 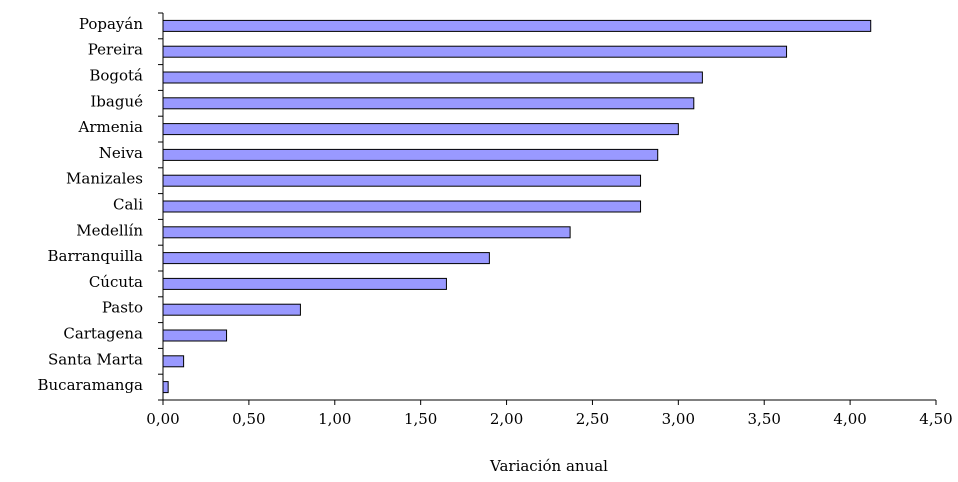 I want to click on x-axis-label: Variación anual, so click(x=548, y=466).